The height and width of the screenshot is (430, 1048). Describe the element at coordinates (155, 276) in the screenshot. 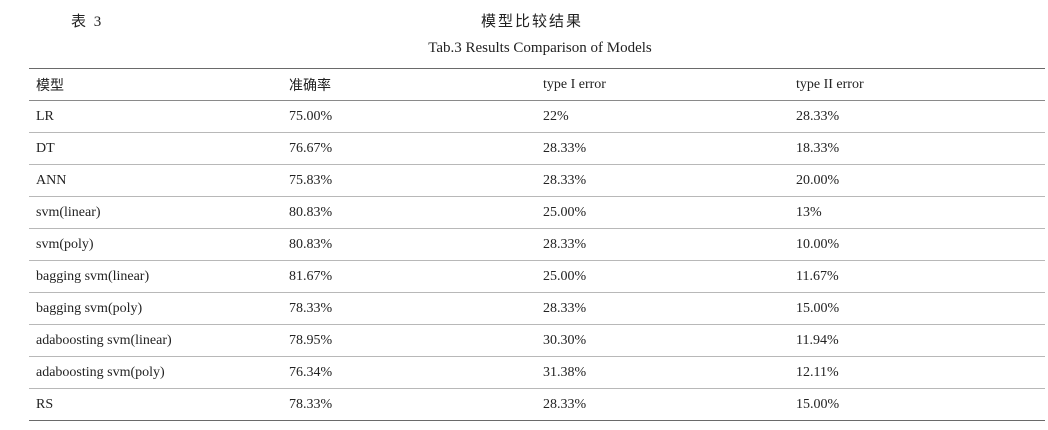

I see `cell-model: bagging svm(linear)` at that location.